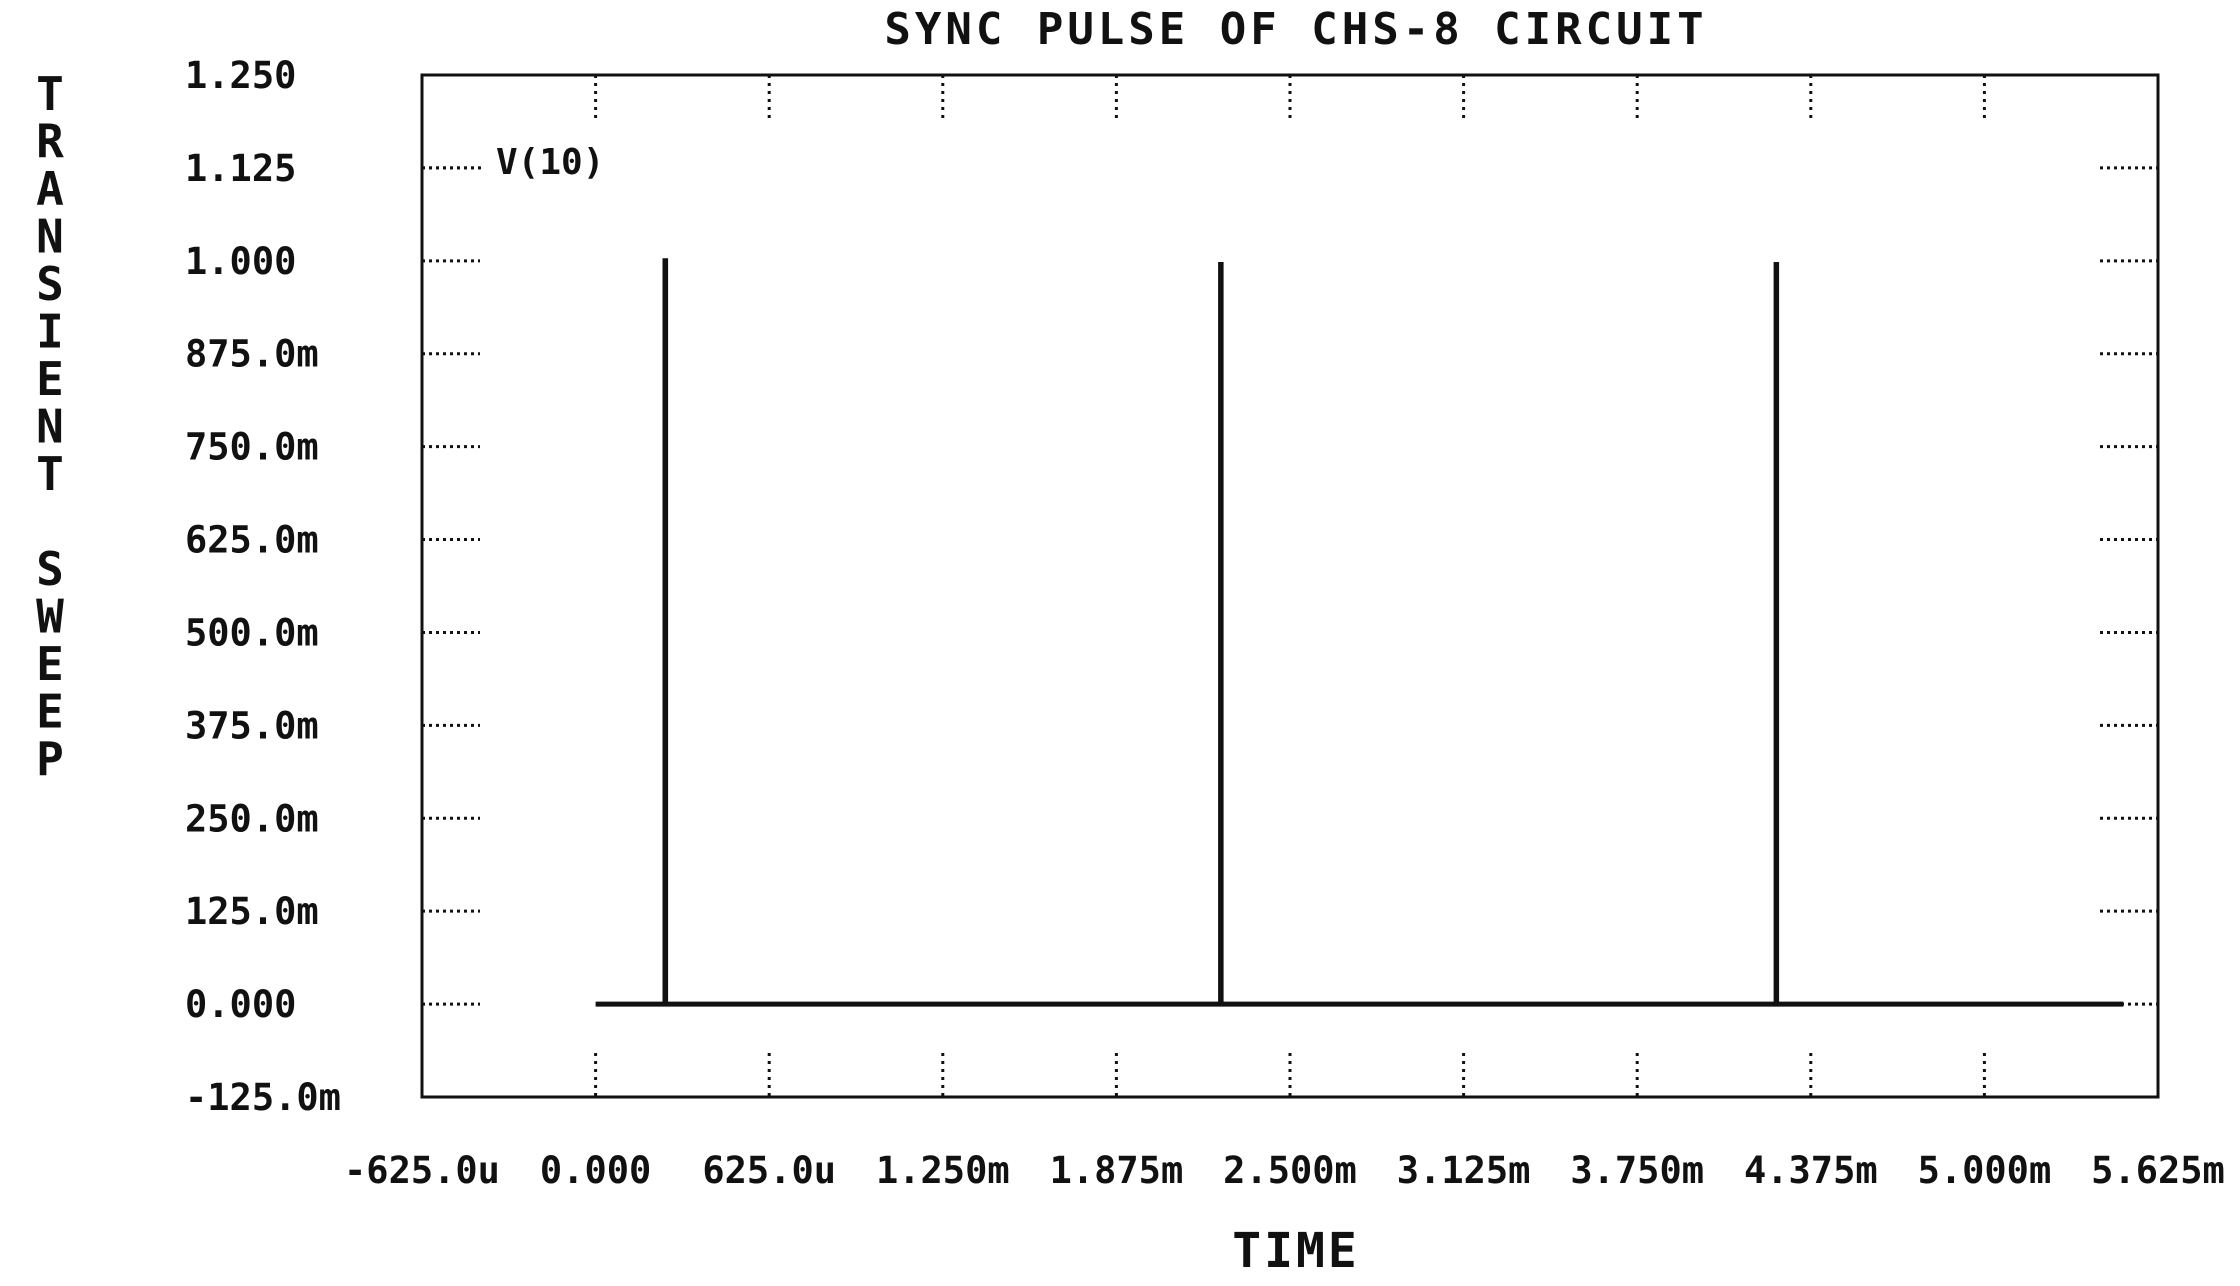 Image resolution: width=2240 pixels, height=1286 pixels. Describe the element at coordinates (50, 332) in the screenshot. I see `y-axis-label-char: I` at that location.